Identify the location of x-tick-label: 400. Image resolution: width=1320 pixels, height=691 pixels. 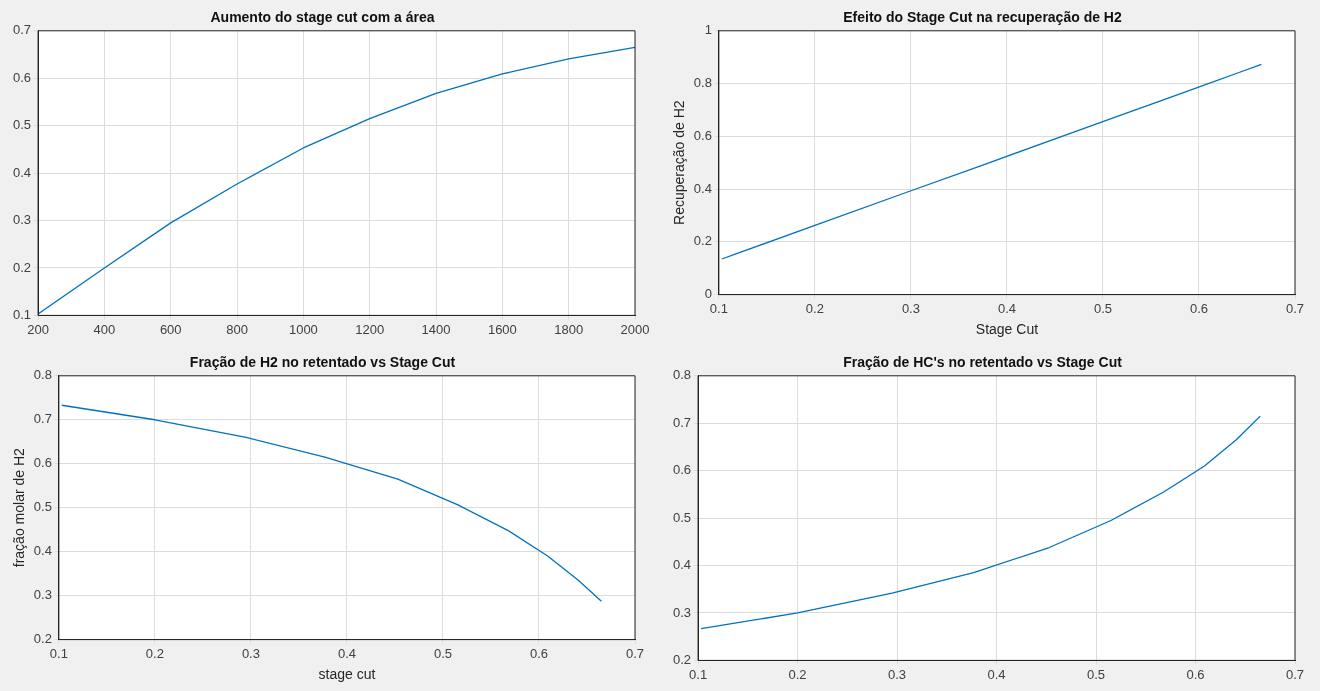
(104, 329).